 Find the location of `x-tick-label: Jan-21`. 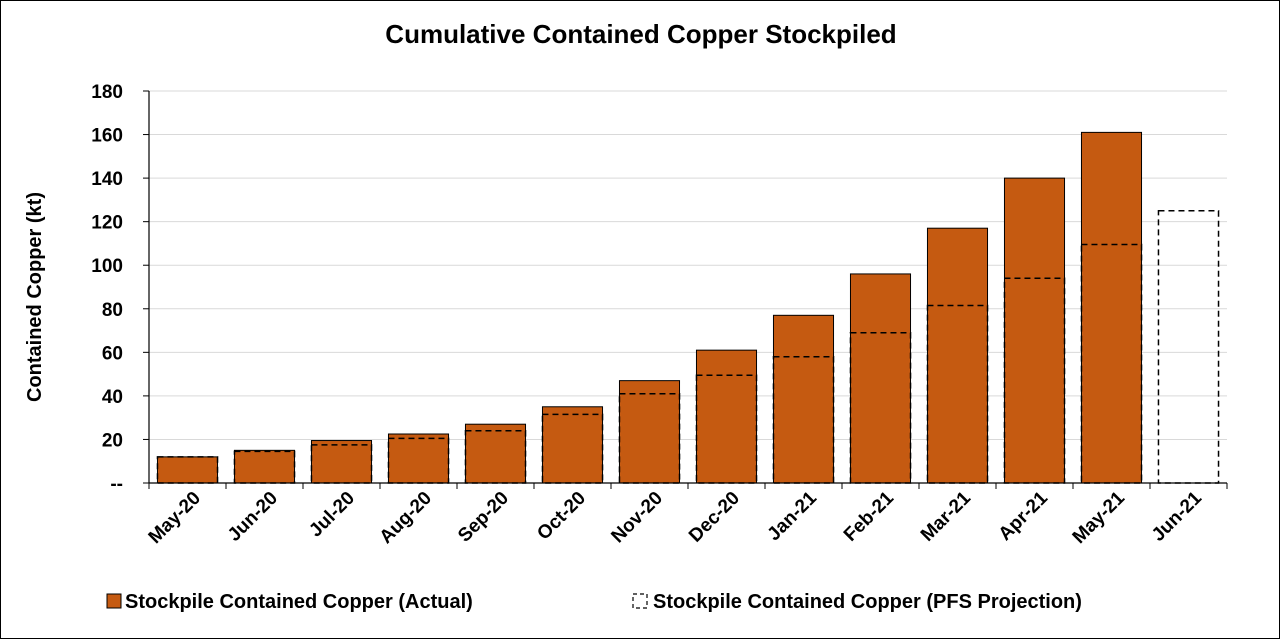

x-tick-label: Jan-21 is located at coordinates (793, 516).